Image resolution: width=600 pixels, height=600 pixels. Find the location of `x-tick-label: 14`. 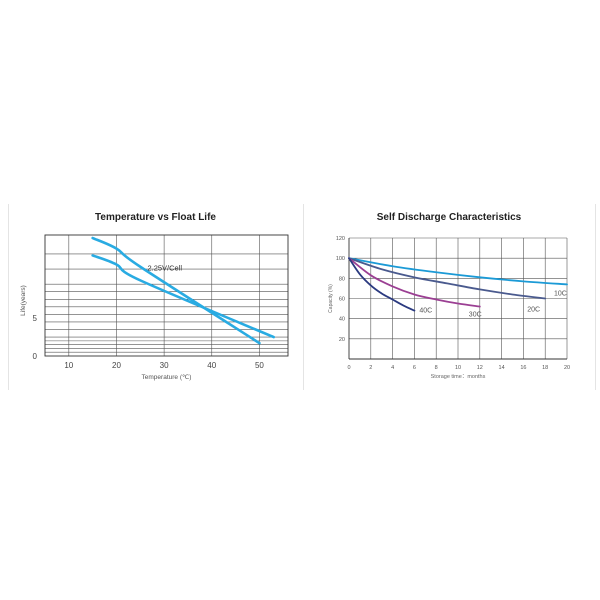

x-tick-label: 14 is located at coordinates (502, 368).